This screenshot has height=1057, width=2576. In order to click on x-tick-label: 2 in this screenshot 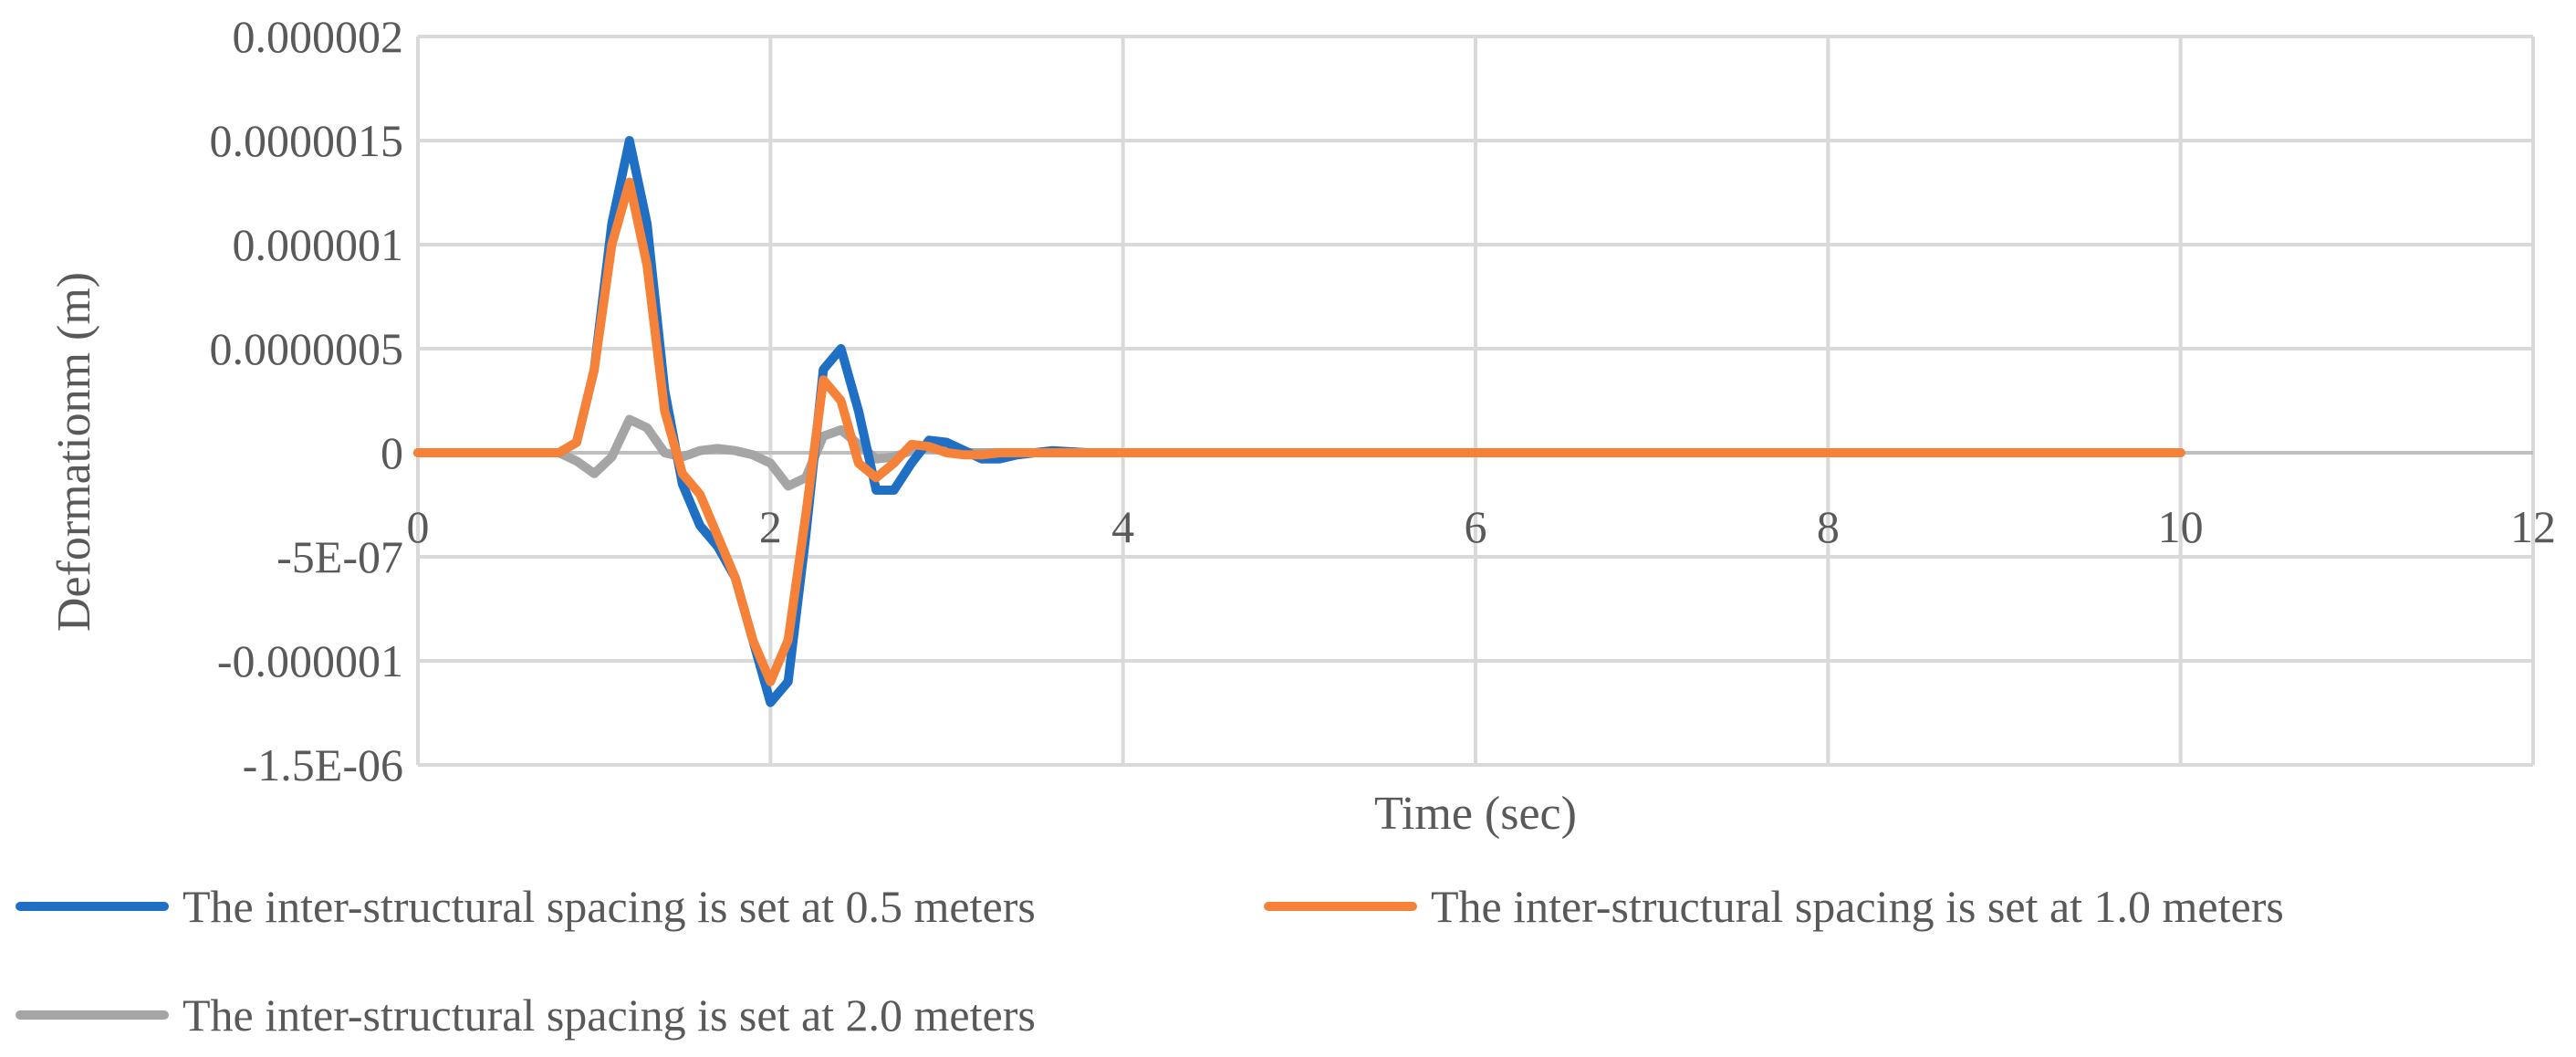, I will do `click(770, 526)`.